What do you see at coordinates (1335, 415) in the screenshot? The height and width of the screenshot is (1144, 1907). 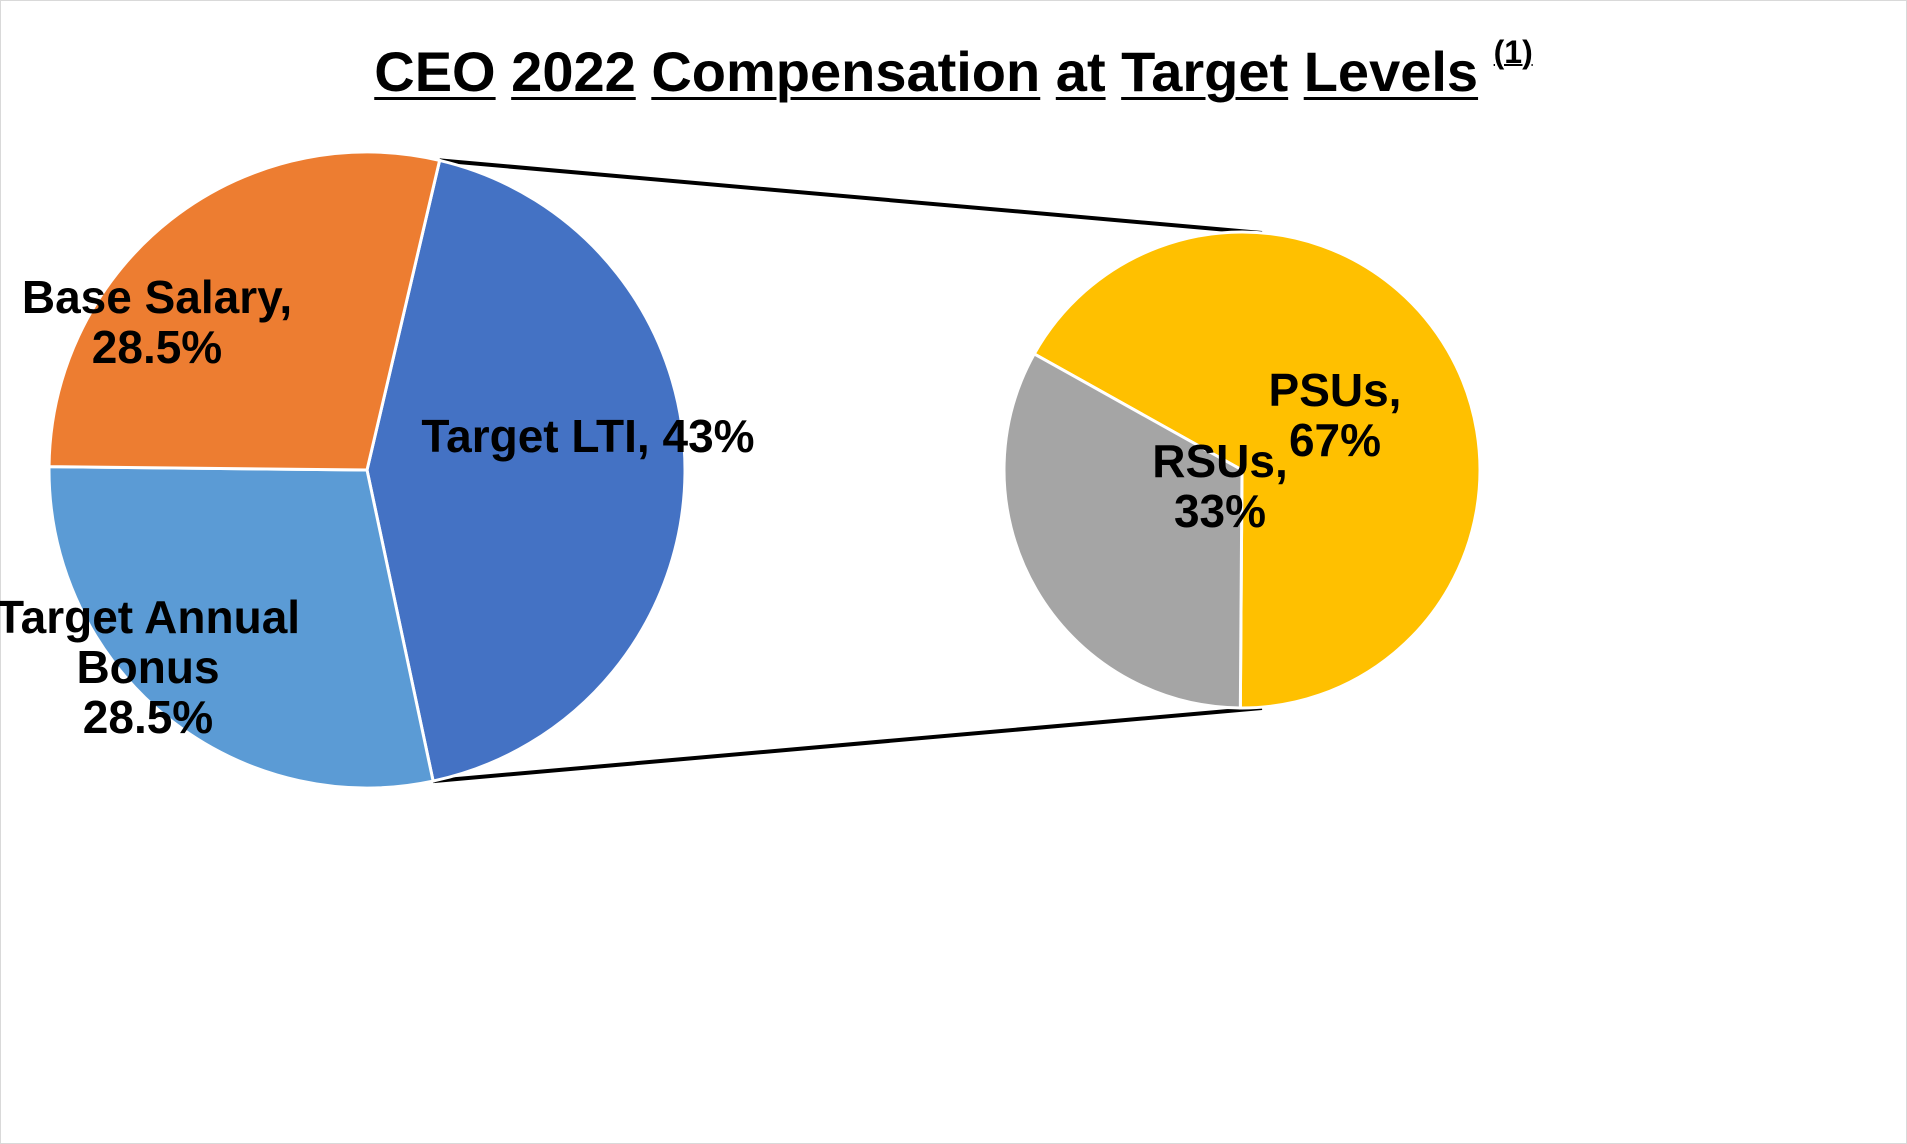 I see `breakout-label-psus: PSUs, 67%` at bounding box center [1335, 415].